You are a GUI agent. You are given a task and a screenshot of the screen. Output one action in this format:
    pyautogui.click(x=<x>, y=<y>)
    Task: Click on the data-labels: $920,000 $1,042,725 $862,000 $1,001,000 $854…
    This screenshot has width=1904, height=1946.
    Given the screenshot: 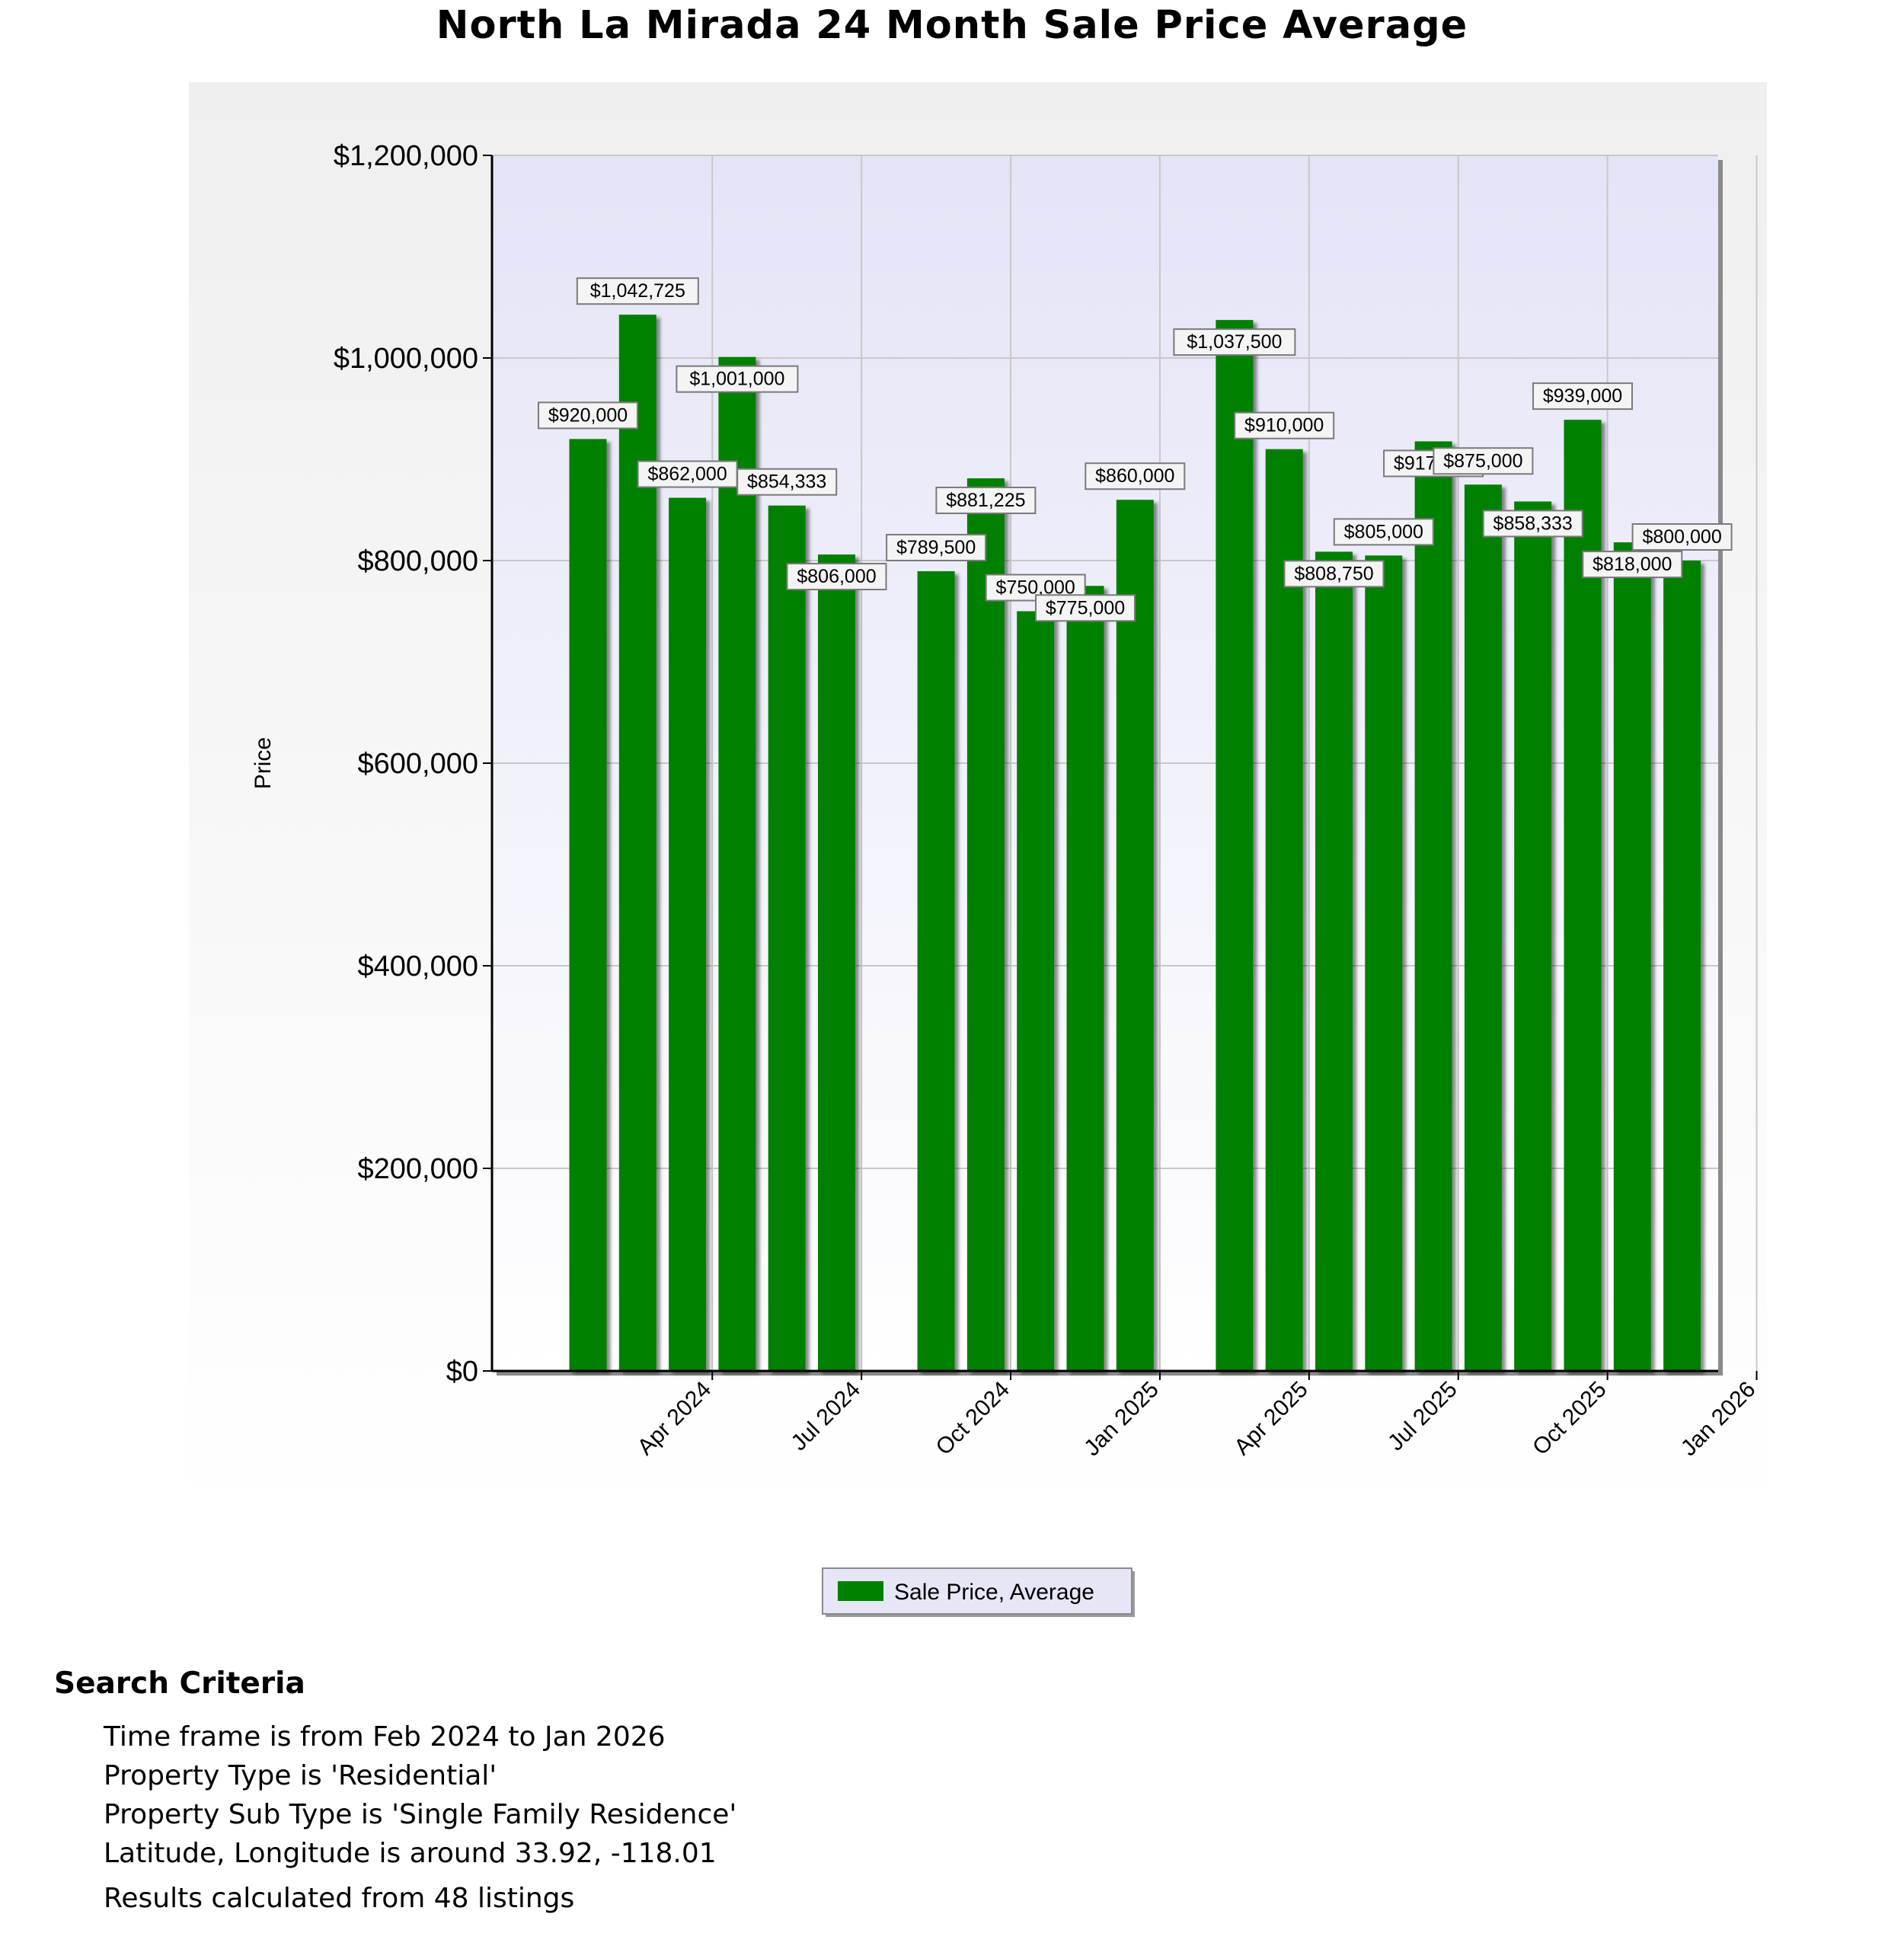 What is the action you would take?
    pyautogui.click(x=1135, y=449)
    